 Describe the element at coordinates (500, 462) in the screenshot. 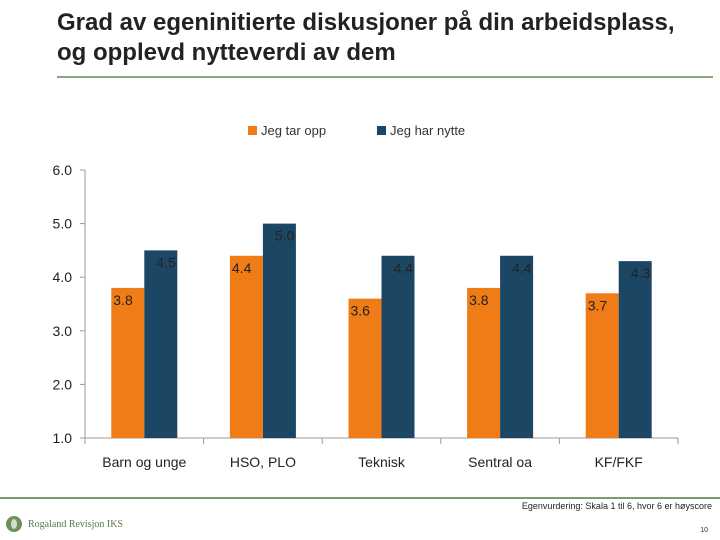

I see `x-category-label: Sentral oa` at that location.